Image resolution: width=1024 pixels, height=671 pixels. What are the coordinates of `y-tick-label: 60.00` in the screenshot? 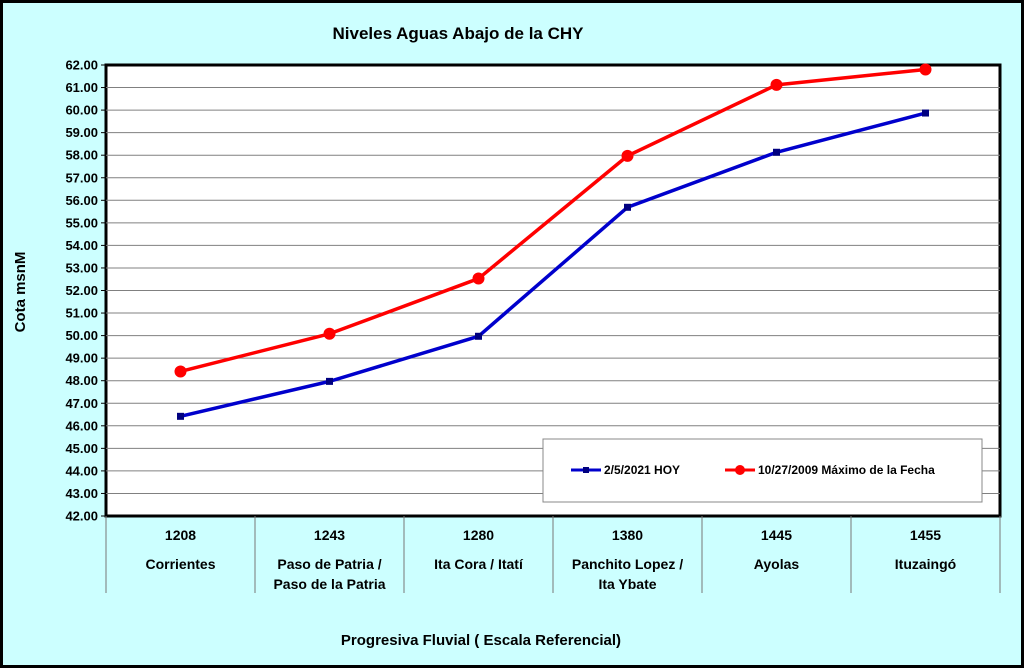 It's located at (81, 110).